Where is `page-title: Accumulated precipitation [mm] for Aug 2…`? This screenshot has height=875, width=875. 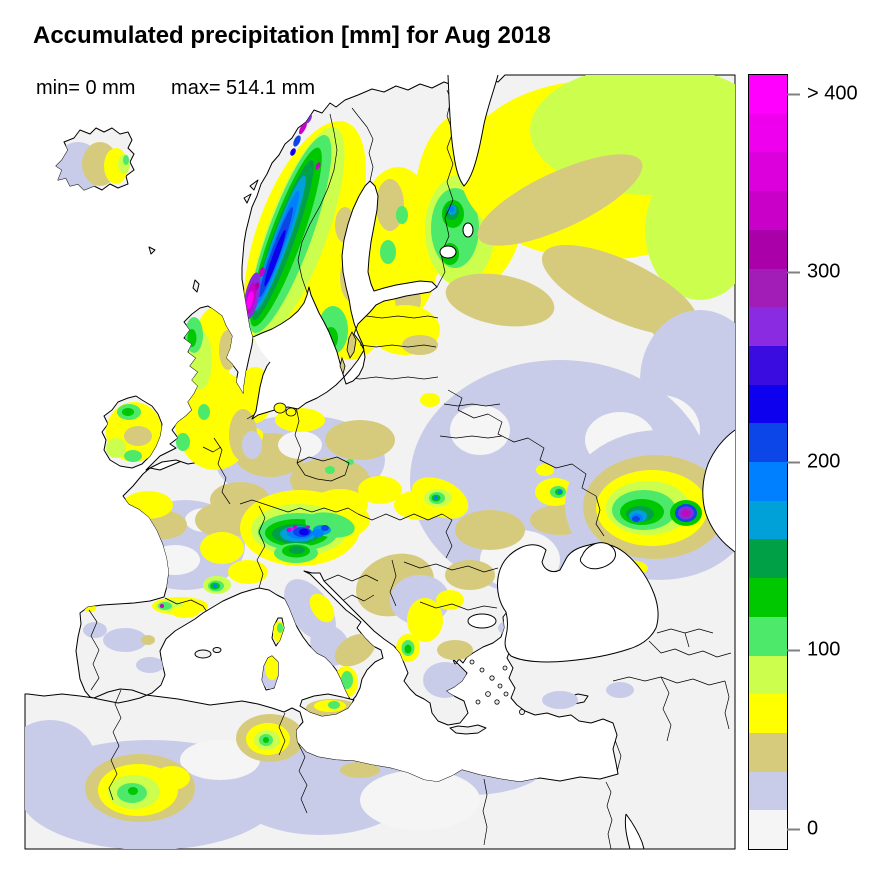
page-title: Accumulated precipitation [mm] for Aug 2… is located at coordinates (292, 35).